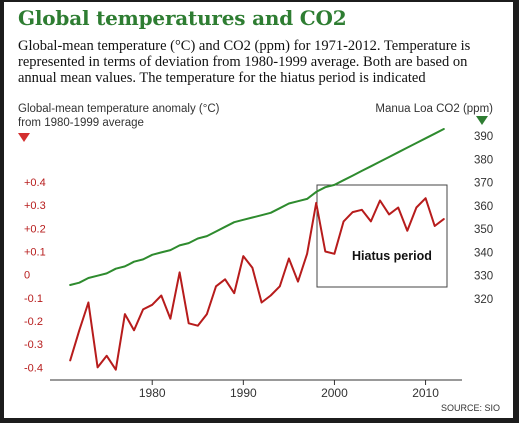  What do you see at coordinates (152, 393) in the screenshot?
I see `x-tick-label: 1980` at bounding box center [152, 393].